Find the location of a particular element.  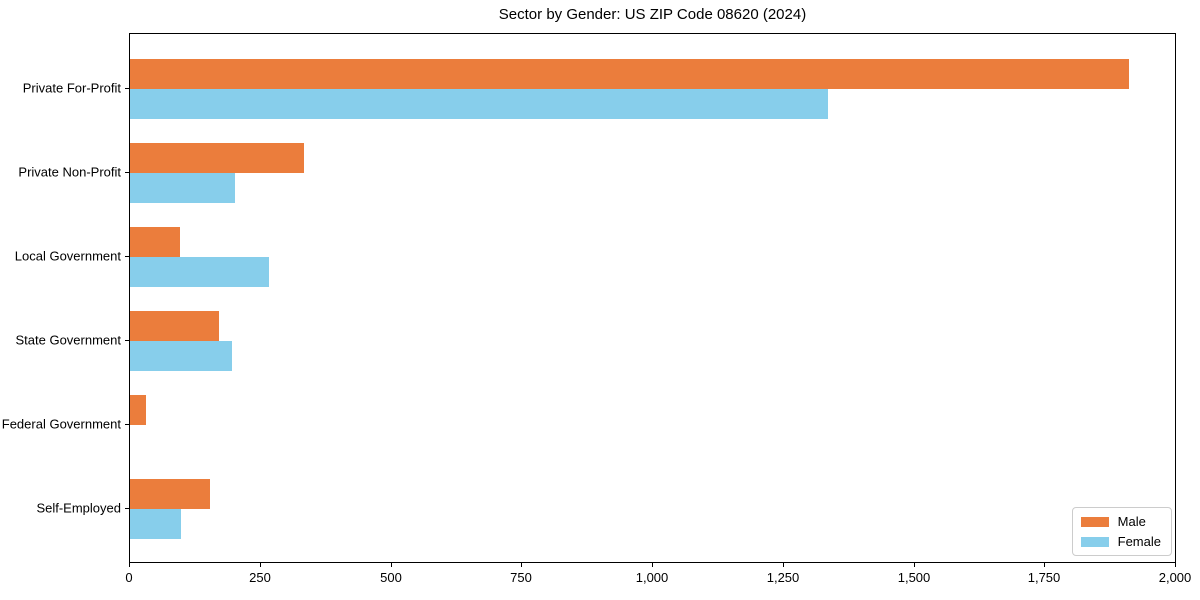

legend: Male Female is located at coordinates (1121, 531).